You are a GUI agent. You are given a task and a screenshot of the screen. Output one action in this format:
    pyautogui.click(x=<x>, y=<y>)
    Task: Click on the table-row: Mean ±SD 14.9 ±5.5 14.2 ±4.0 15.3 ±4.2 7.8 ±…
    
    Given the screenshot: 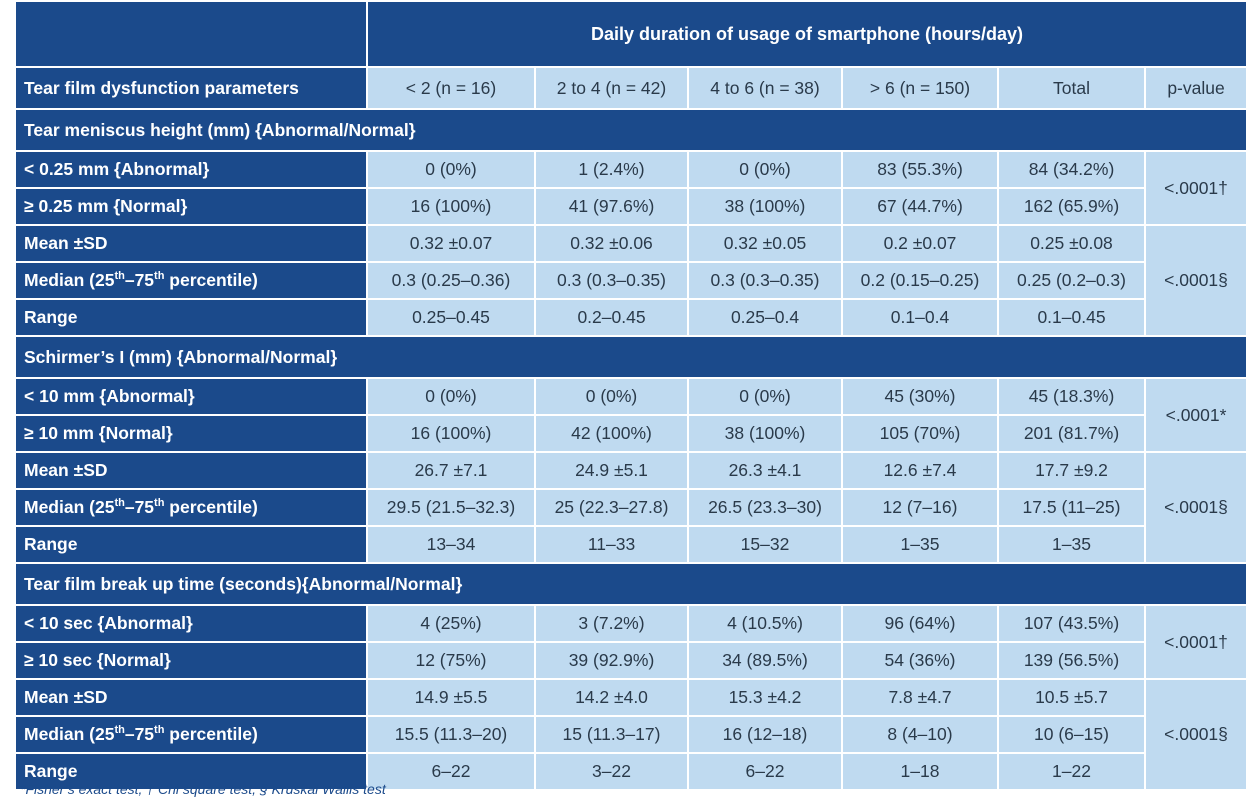 What is the action you would take?
    pyautogui.click(x=631, y=734)
    